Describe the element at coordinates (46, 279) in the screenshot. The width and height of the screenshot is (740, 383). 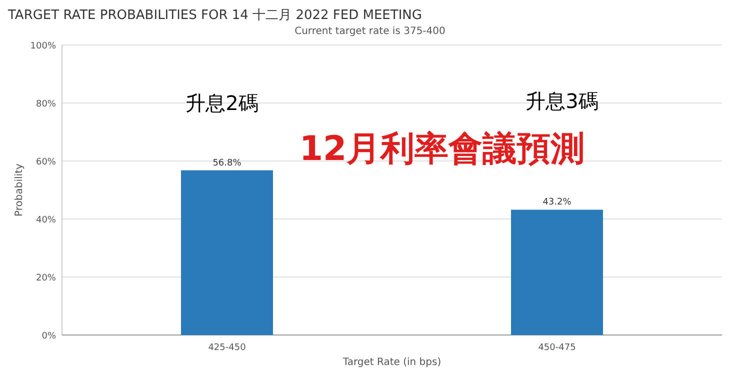
I see `y-tick-label: 20%` at that location.